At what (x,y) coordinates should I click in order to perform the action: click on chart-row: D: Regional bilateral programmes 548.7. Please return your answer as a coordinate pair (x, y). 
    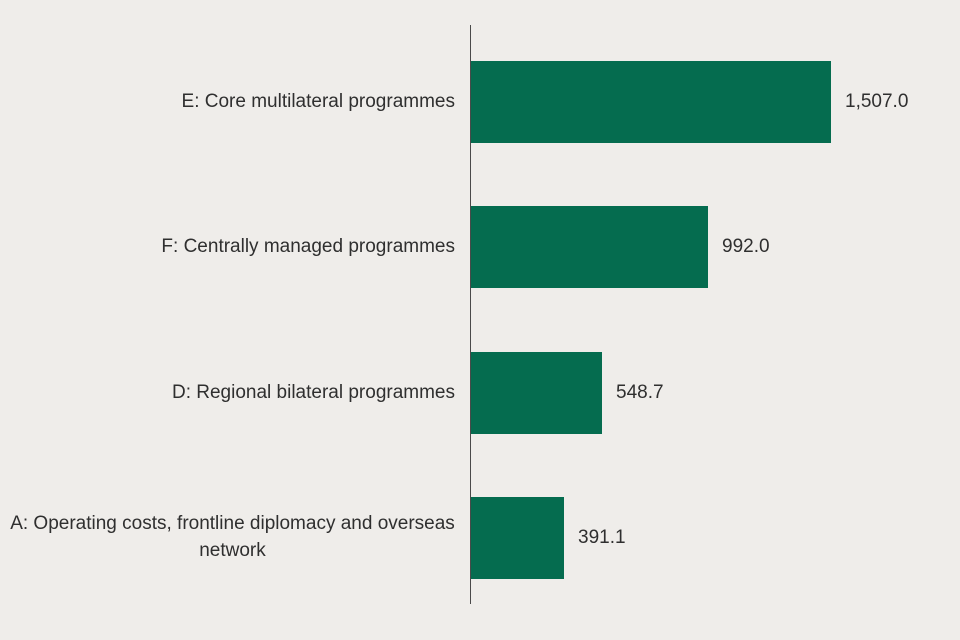
    Looking at the image, I should click on (480, 393).